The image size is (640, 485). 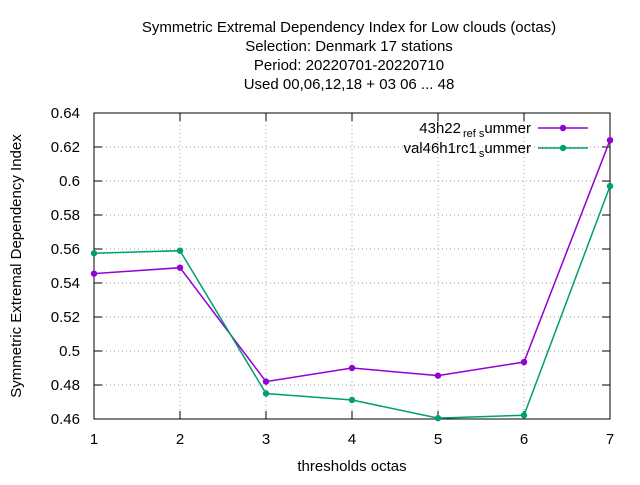 I want to click on x-axis-label: thresholds octas, so click(x=351, y=466).